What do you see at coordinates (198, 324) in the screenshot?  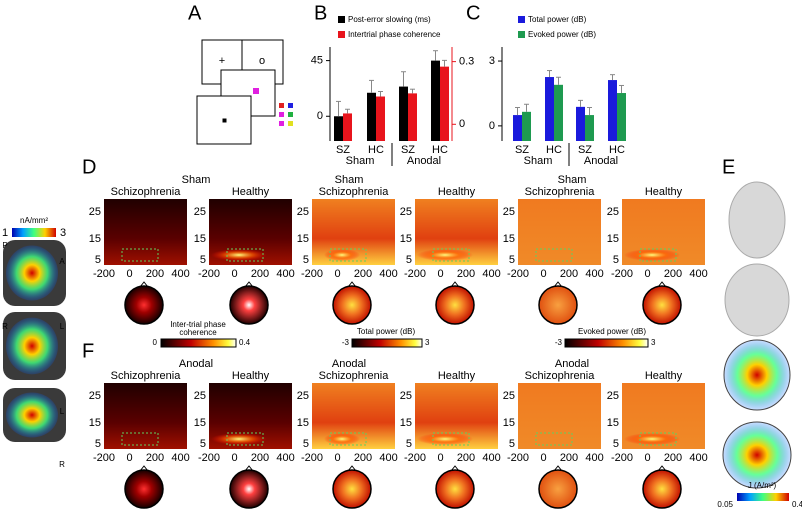 I see `colorbar-title: Inter-trial phase` at bounding box center [198, 324].